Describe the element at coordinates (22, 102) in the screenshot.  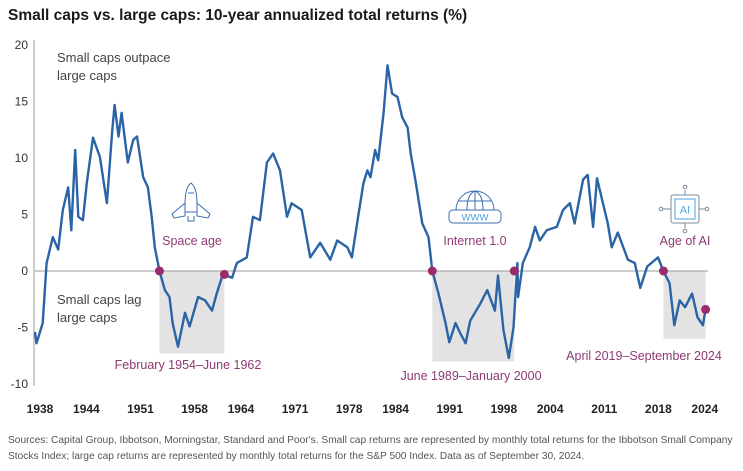
I see `y-tick-label: 15` at that location.